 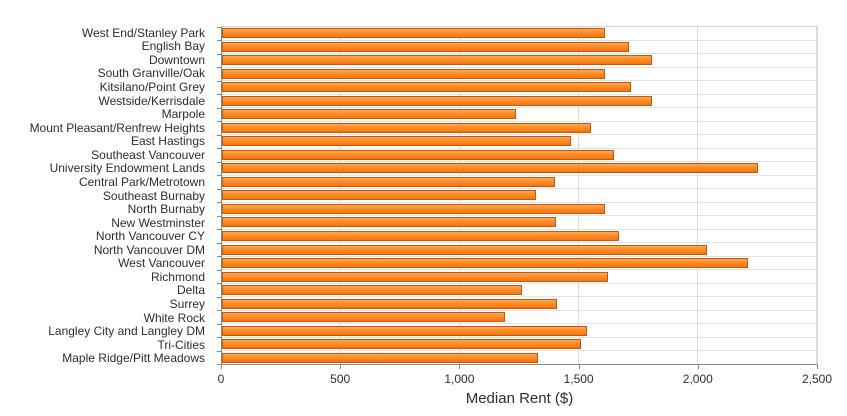 What do you see at coordinates (141, 181) in the screenshot?
I see `category-label: Central Park/Metrotown` at bounding box center [141, 181].